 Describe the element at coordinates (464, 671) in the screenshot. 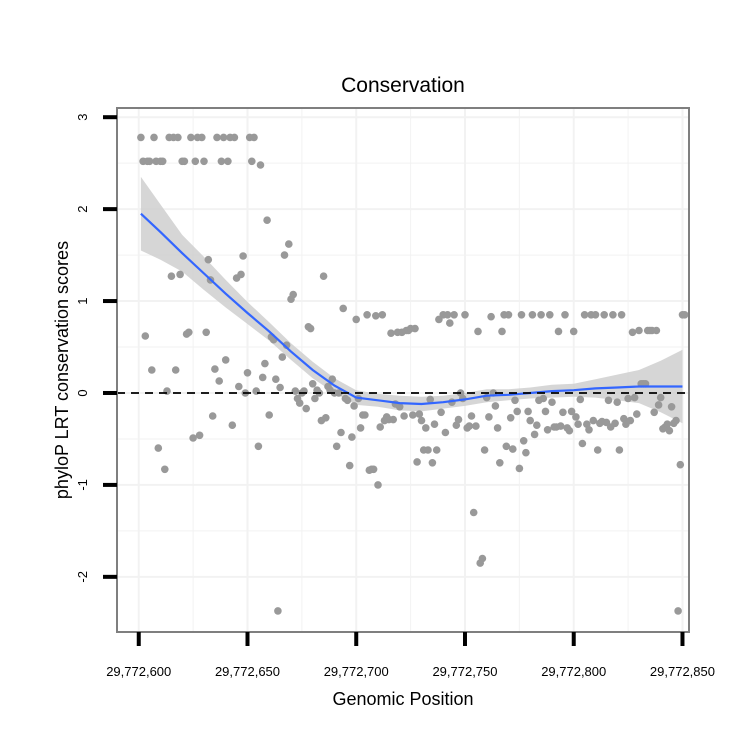

I see `x-tick-label: 29,772,750` at that location.